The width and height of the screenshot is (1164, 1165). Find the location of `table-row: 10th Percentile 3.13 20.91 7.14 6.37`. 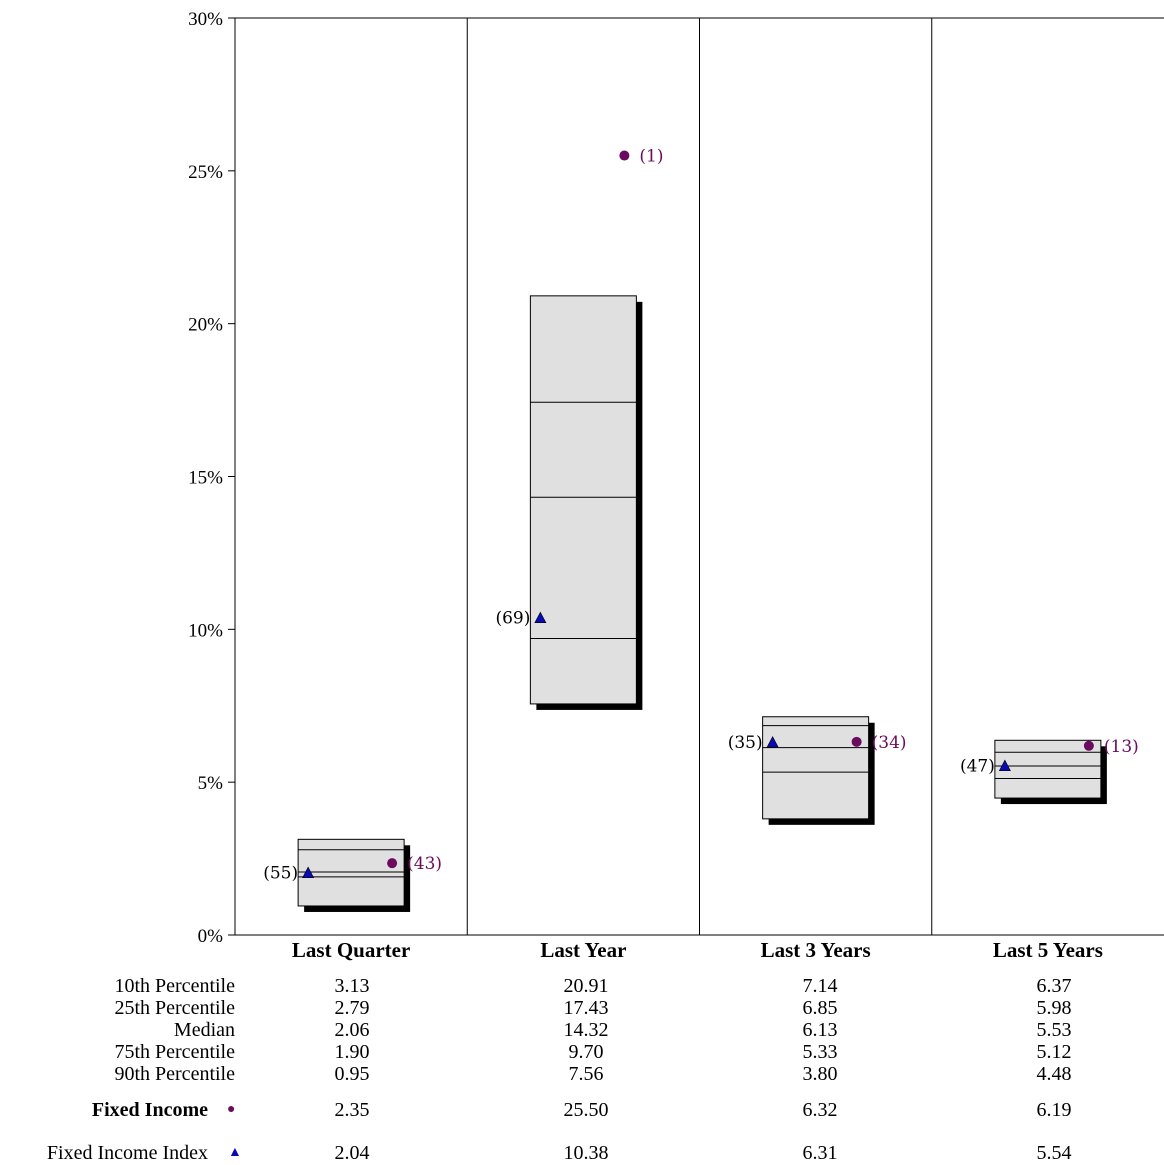

table-row: 10th Percentile 3.13 20.91 7.14 6.37 is located at coordinates (582, 986).